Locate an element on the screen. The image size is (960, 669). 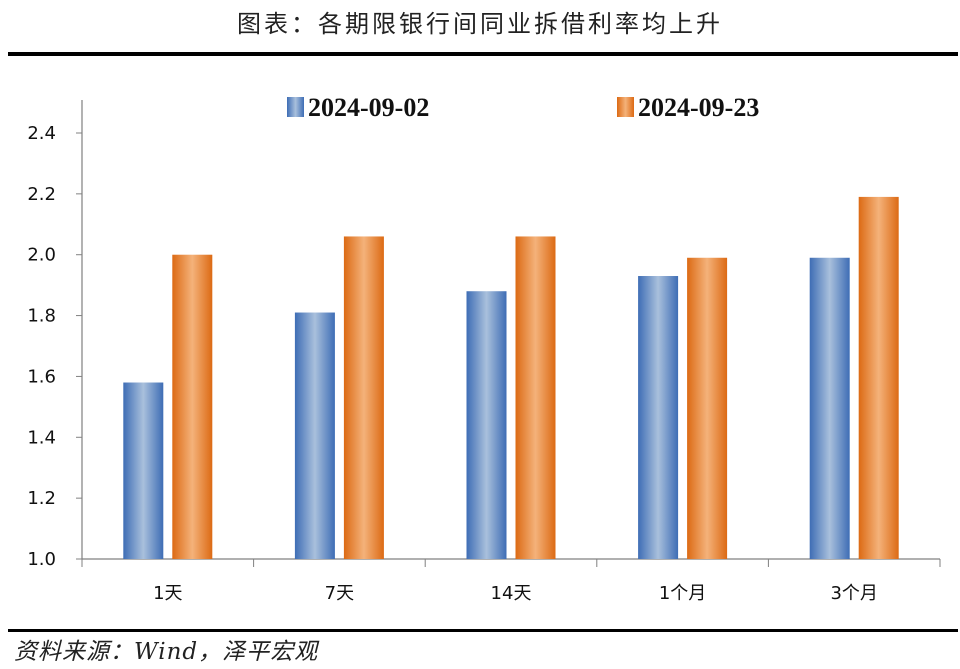
x-category-label: 1天 is located at coordinates (167, 593).